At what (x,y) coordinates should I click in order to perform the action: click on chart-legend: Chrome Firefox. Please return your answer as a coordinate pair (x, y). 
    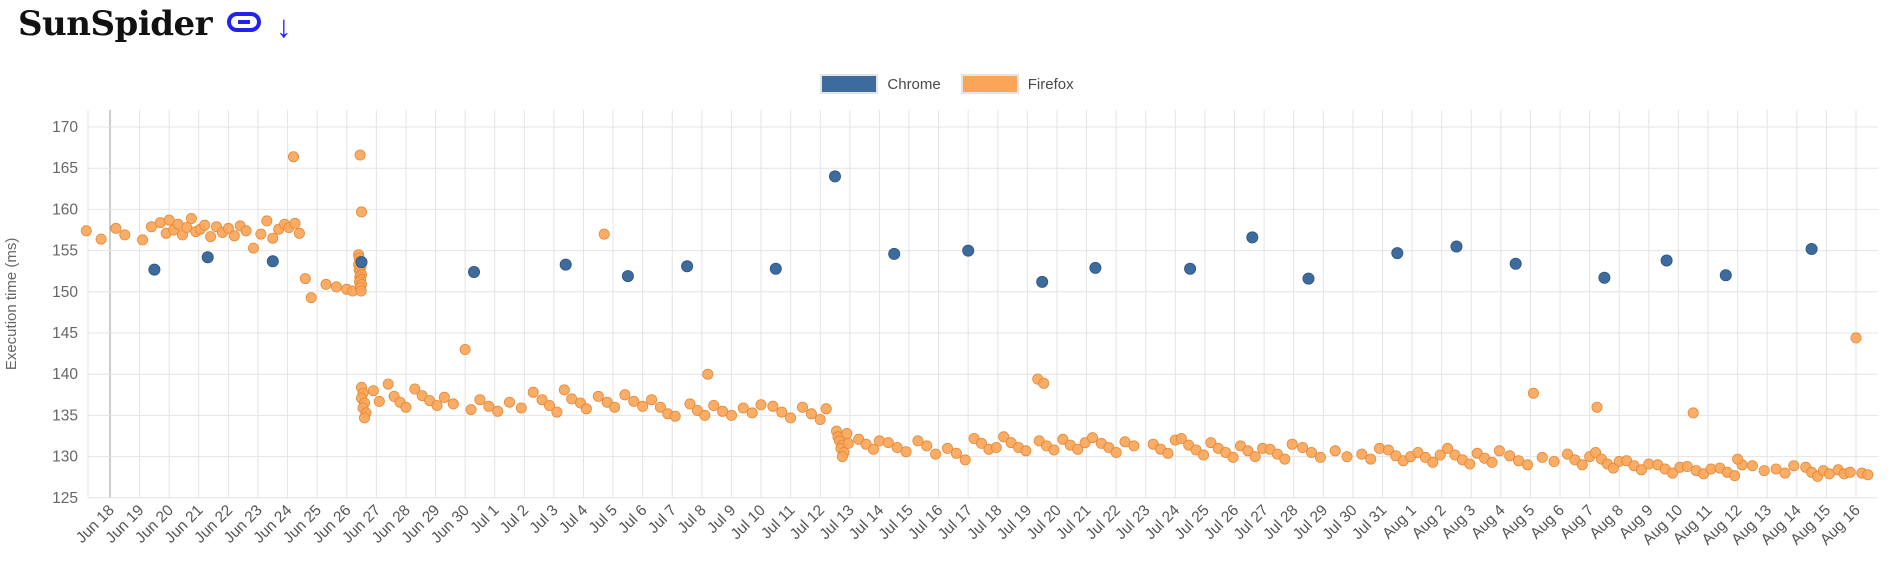
    Looking at the image, I should click on (947, 84).